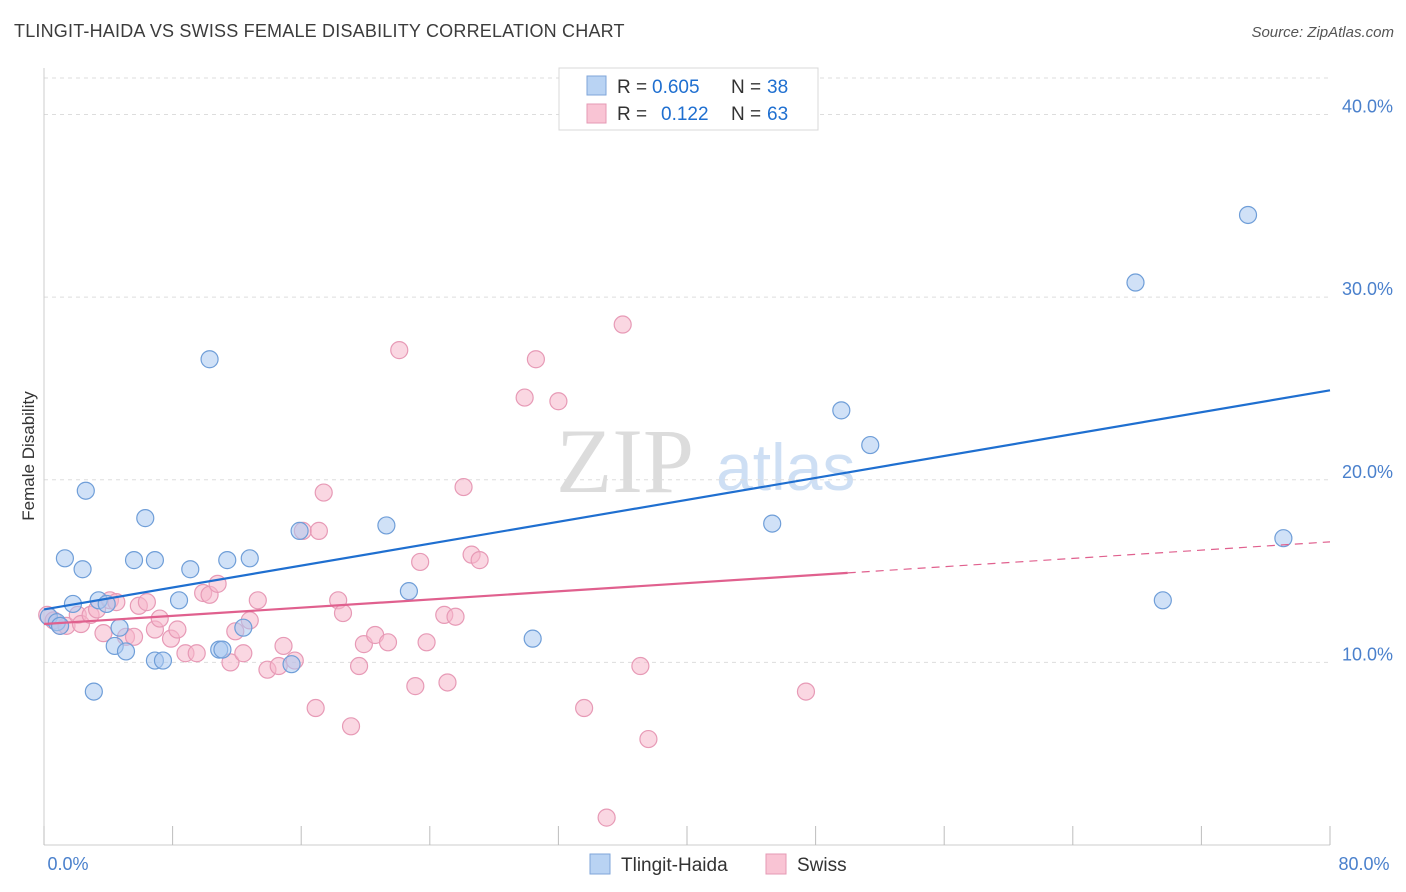 The height and width of the screenshot is (892, 1406). Describe the element at coordinates (688, 99) in the screenshot. I see `stats-legend: R = 0.605 N = 38 R = 0.122 N = 63` at that location.